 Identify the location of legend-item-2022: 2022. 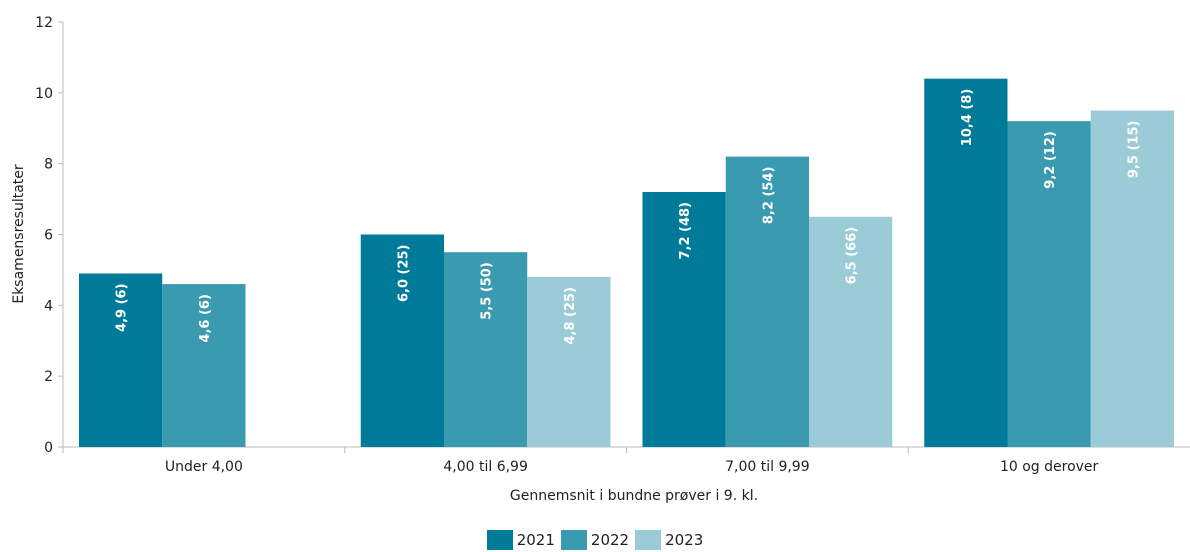
(595, 540).